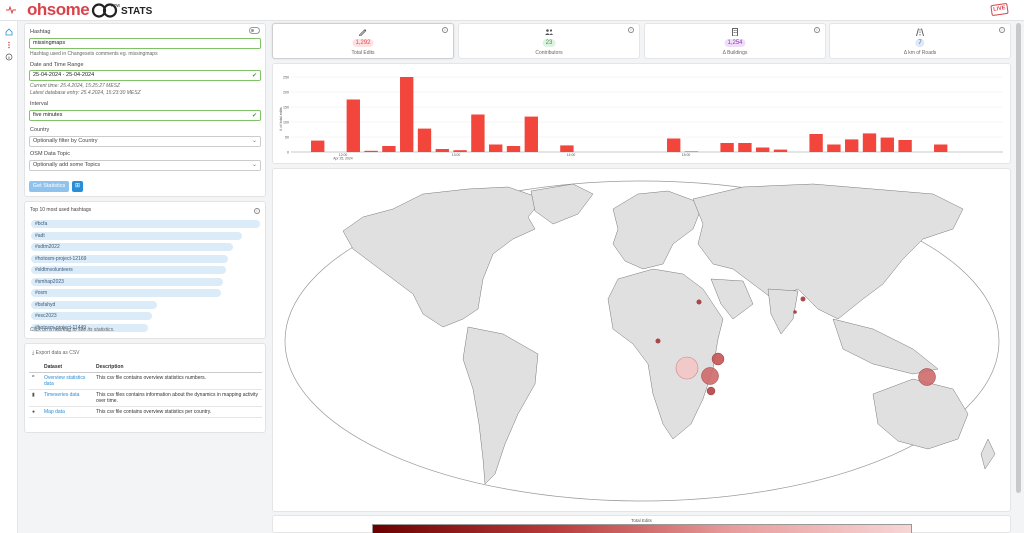 This screenshot has height=533, width=1024. I want to click on home-icon, so click(9, 32).